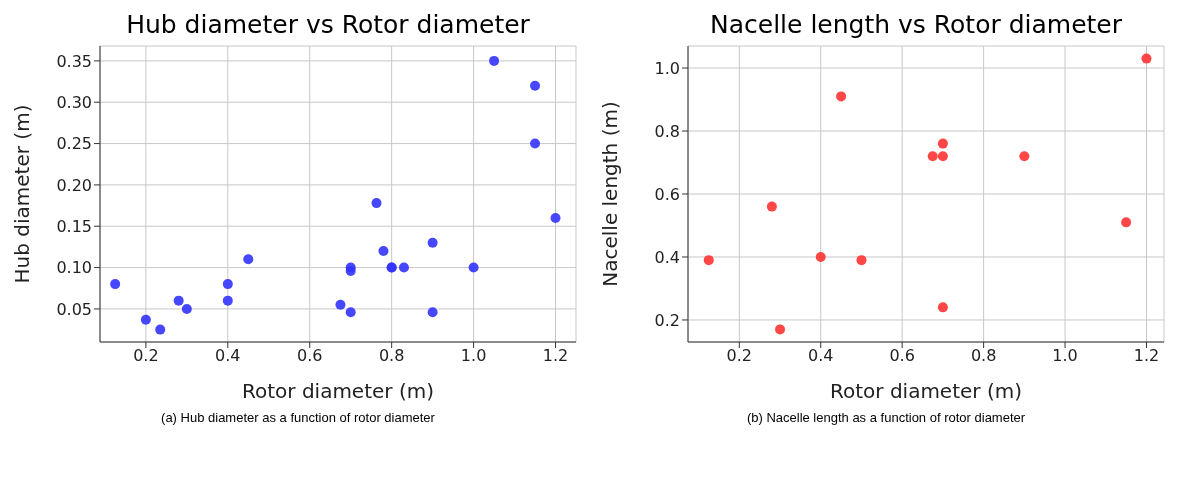 The height and width of the screenshot is (484, 1184). I want to click on y-tick-label: 1.0, so click(667, 68).